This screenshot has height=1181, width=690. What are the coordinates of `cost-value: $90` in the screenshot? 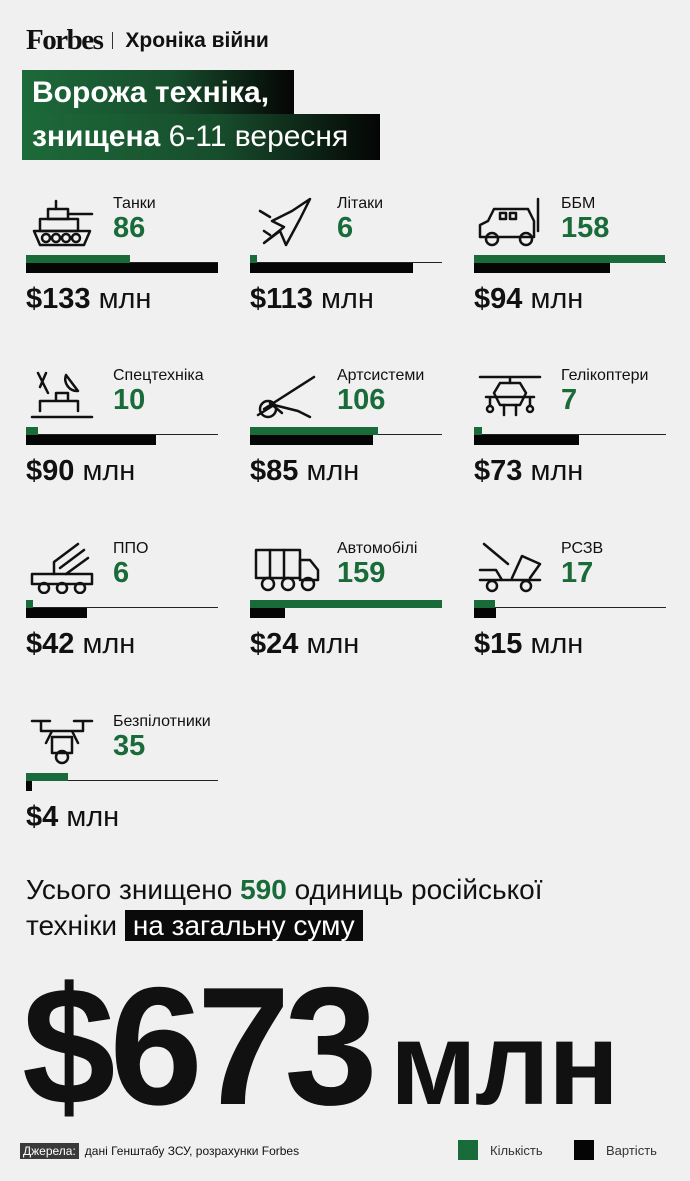 It's located at (50, 471).